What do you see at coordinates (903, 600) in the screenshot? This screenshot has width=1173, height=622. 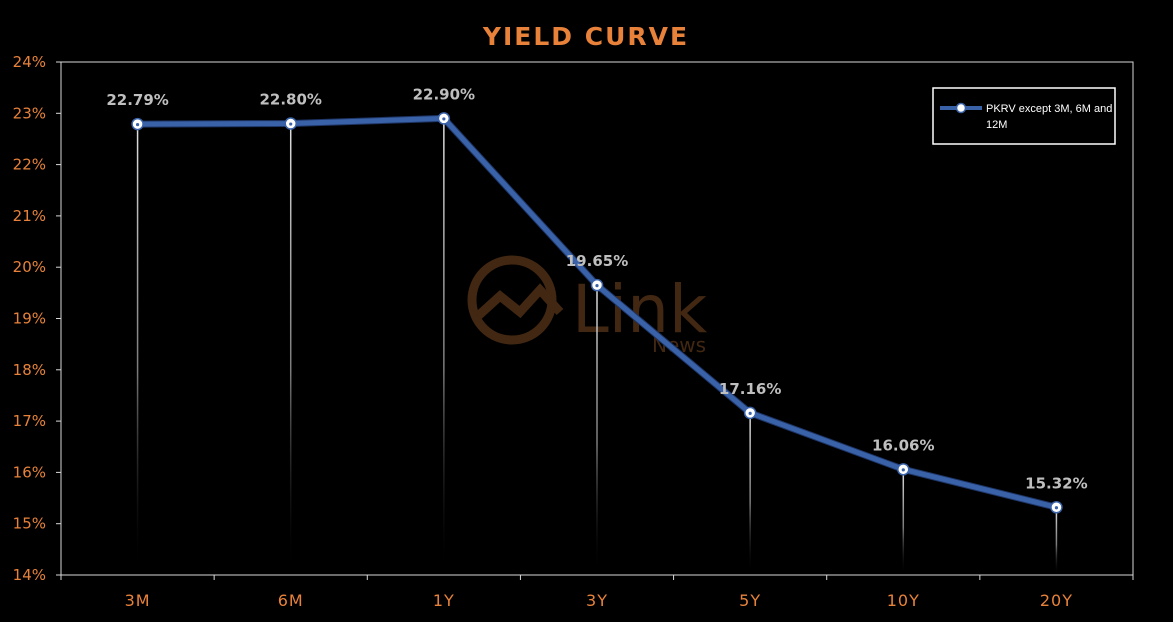 I see `x-tick-label: 10Y` at bounding box center [903, 600].